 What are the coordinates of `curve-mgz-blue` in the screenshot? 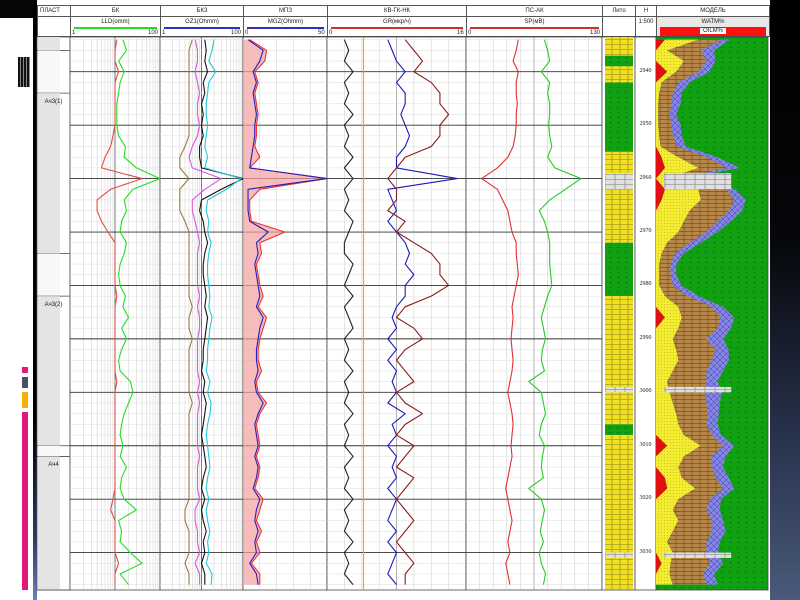 It's located at (287, 312).